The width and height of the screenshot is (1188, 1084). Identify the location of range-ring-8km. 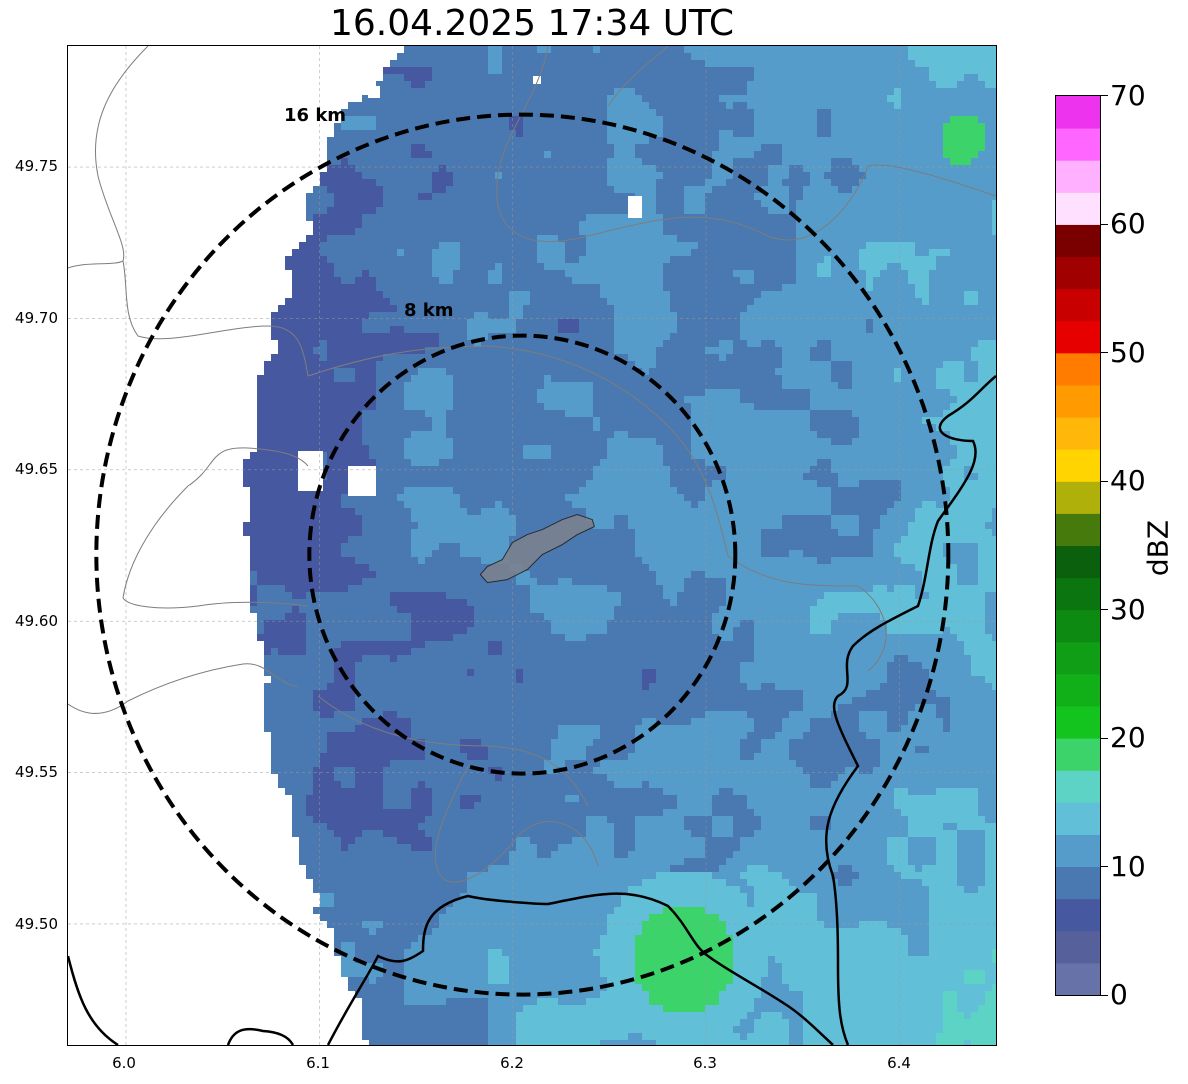
(522, 554).